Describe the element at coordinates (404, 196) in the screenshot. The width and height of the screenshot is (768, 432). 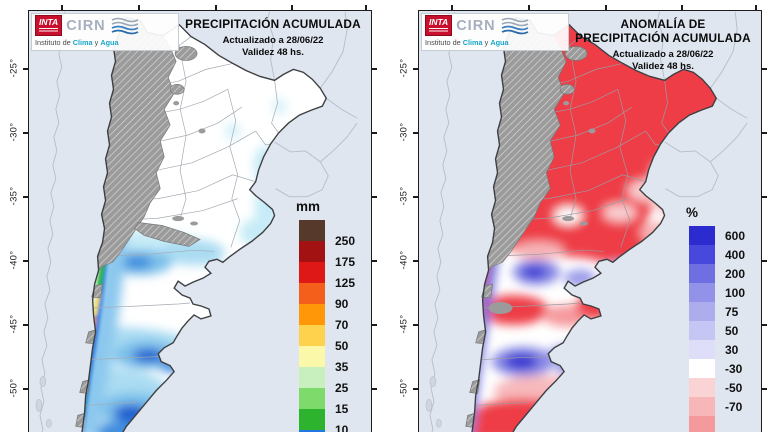
I see `latitude-label: -35°` at that location.